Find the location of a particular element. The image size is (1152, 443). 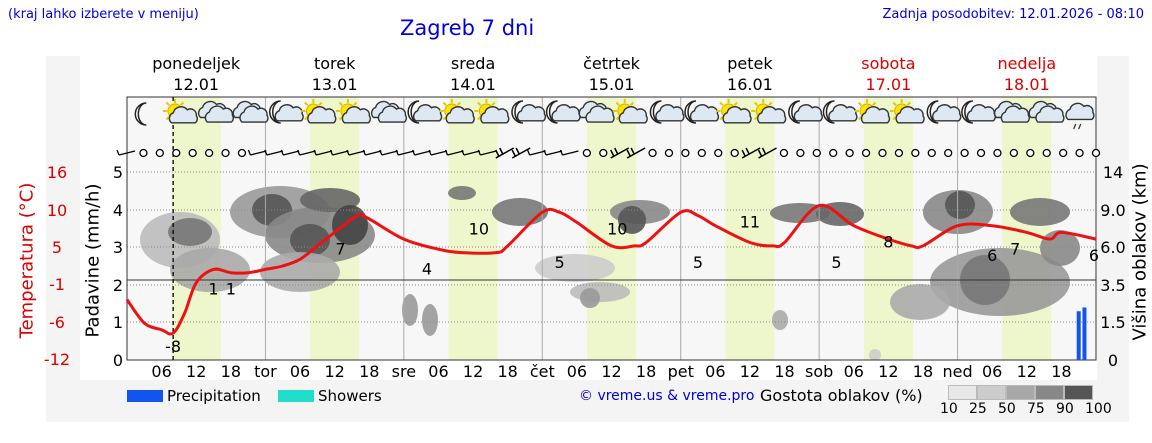

day-name: sreda is located at coordinates (473, 63).